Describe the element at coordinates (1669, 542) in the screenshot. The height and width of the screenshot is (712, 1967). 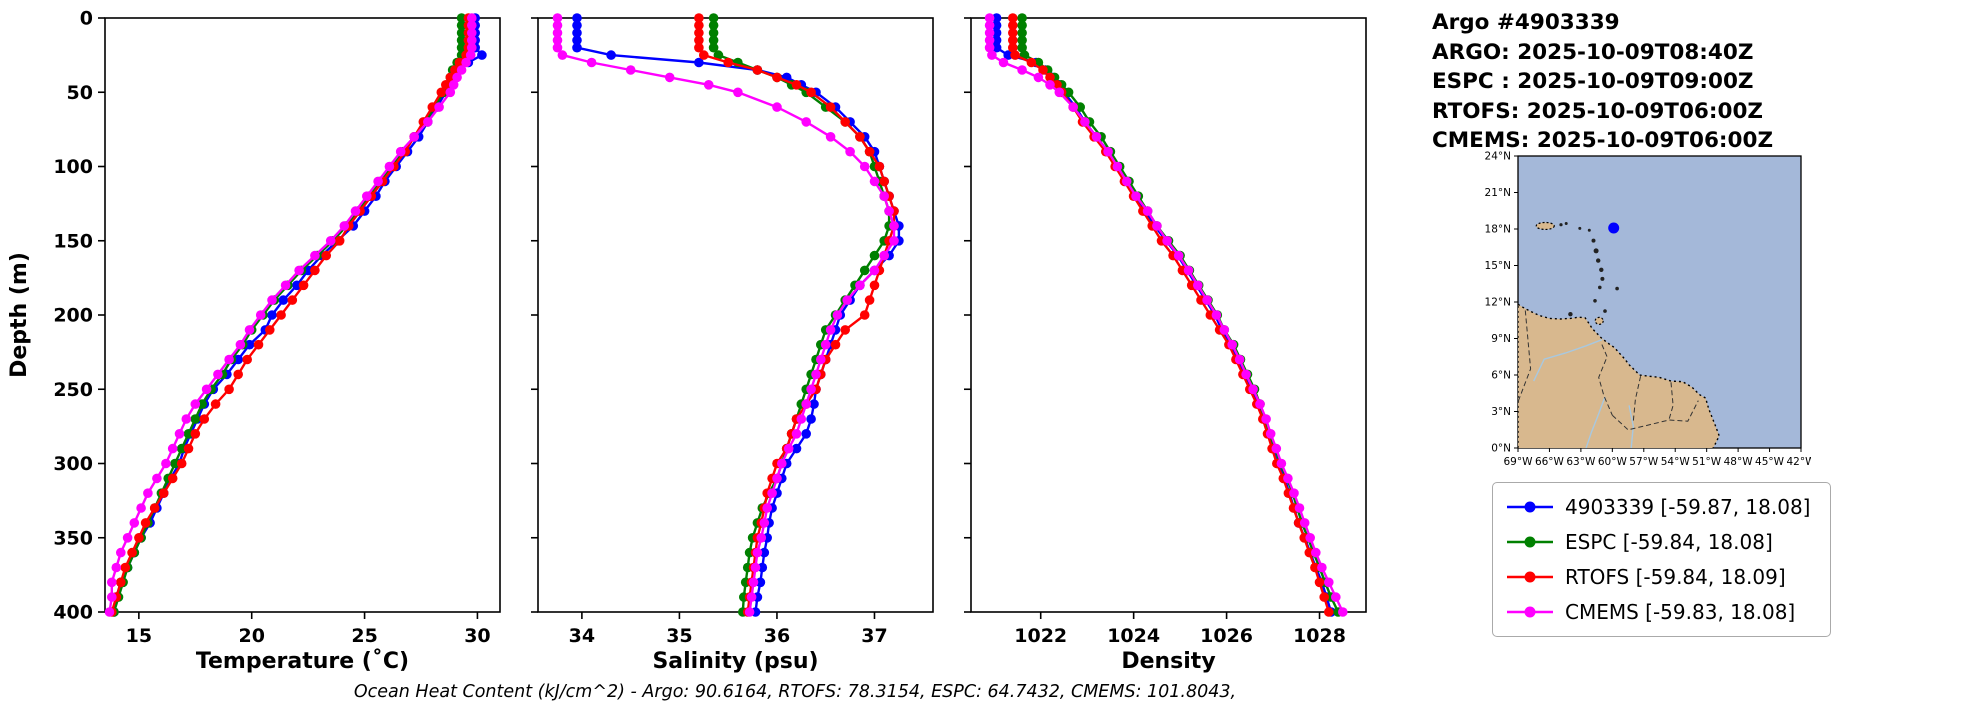
I see `legend-item-label: ESPC [-59.84, 18.08]` at that location.